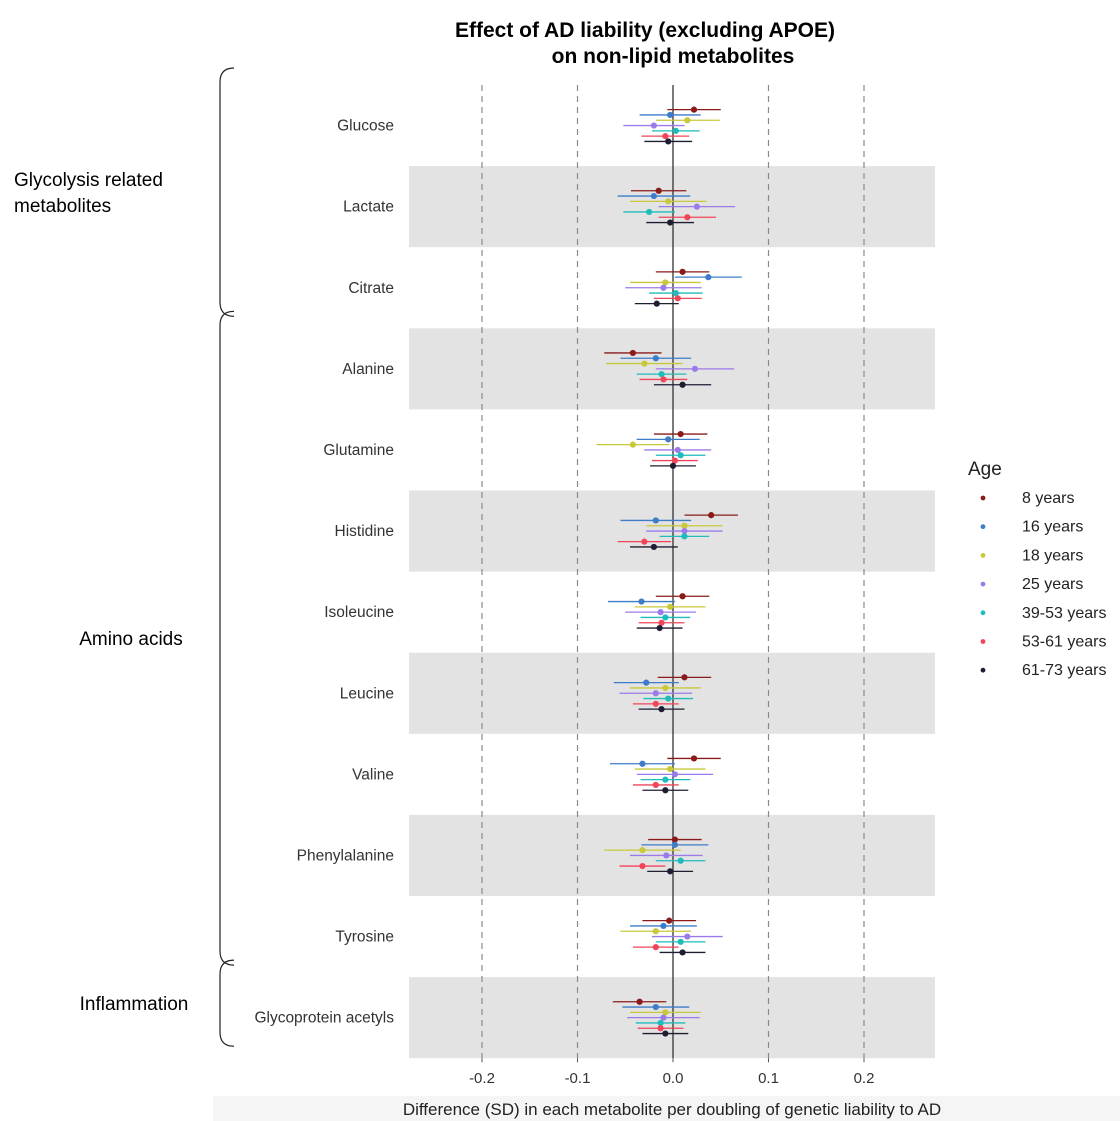 This screenshot has height=1121, width=1120. Describe the element at coordinates (1052, 555) in the screenshot. I see `legend-label-2: 18 years` at that location.